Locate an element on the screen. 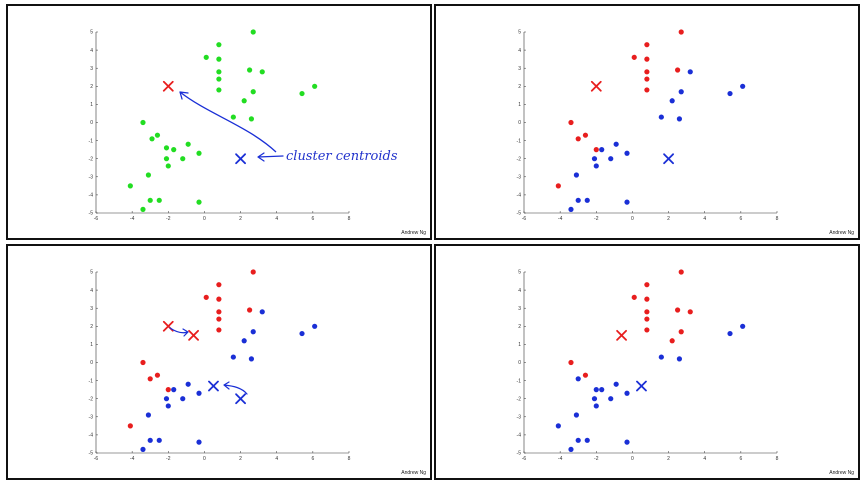 The height and width of the screenshot is (485, 862). y-tick-label: -1 is located at coordinates (519, 381).